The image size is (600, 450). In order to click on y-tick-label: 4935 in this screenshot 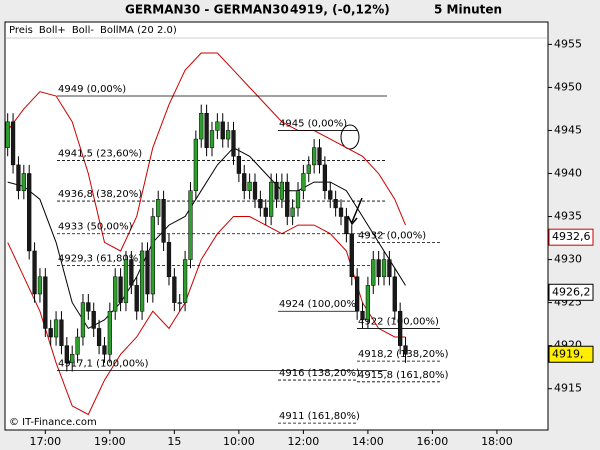, I will do `click(568, 216)`.